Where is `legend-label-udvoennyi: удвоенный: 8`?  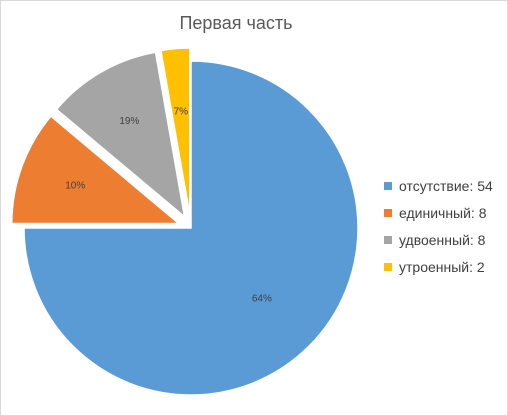 legend-label-udvoennyi: удвоенный: 8 is located at coordinates (442, 239).